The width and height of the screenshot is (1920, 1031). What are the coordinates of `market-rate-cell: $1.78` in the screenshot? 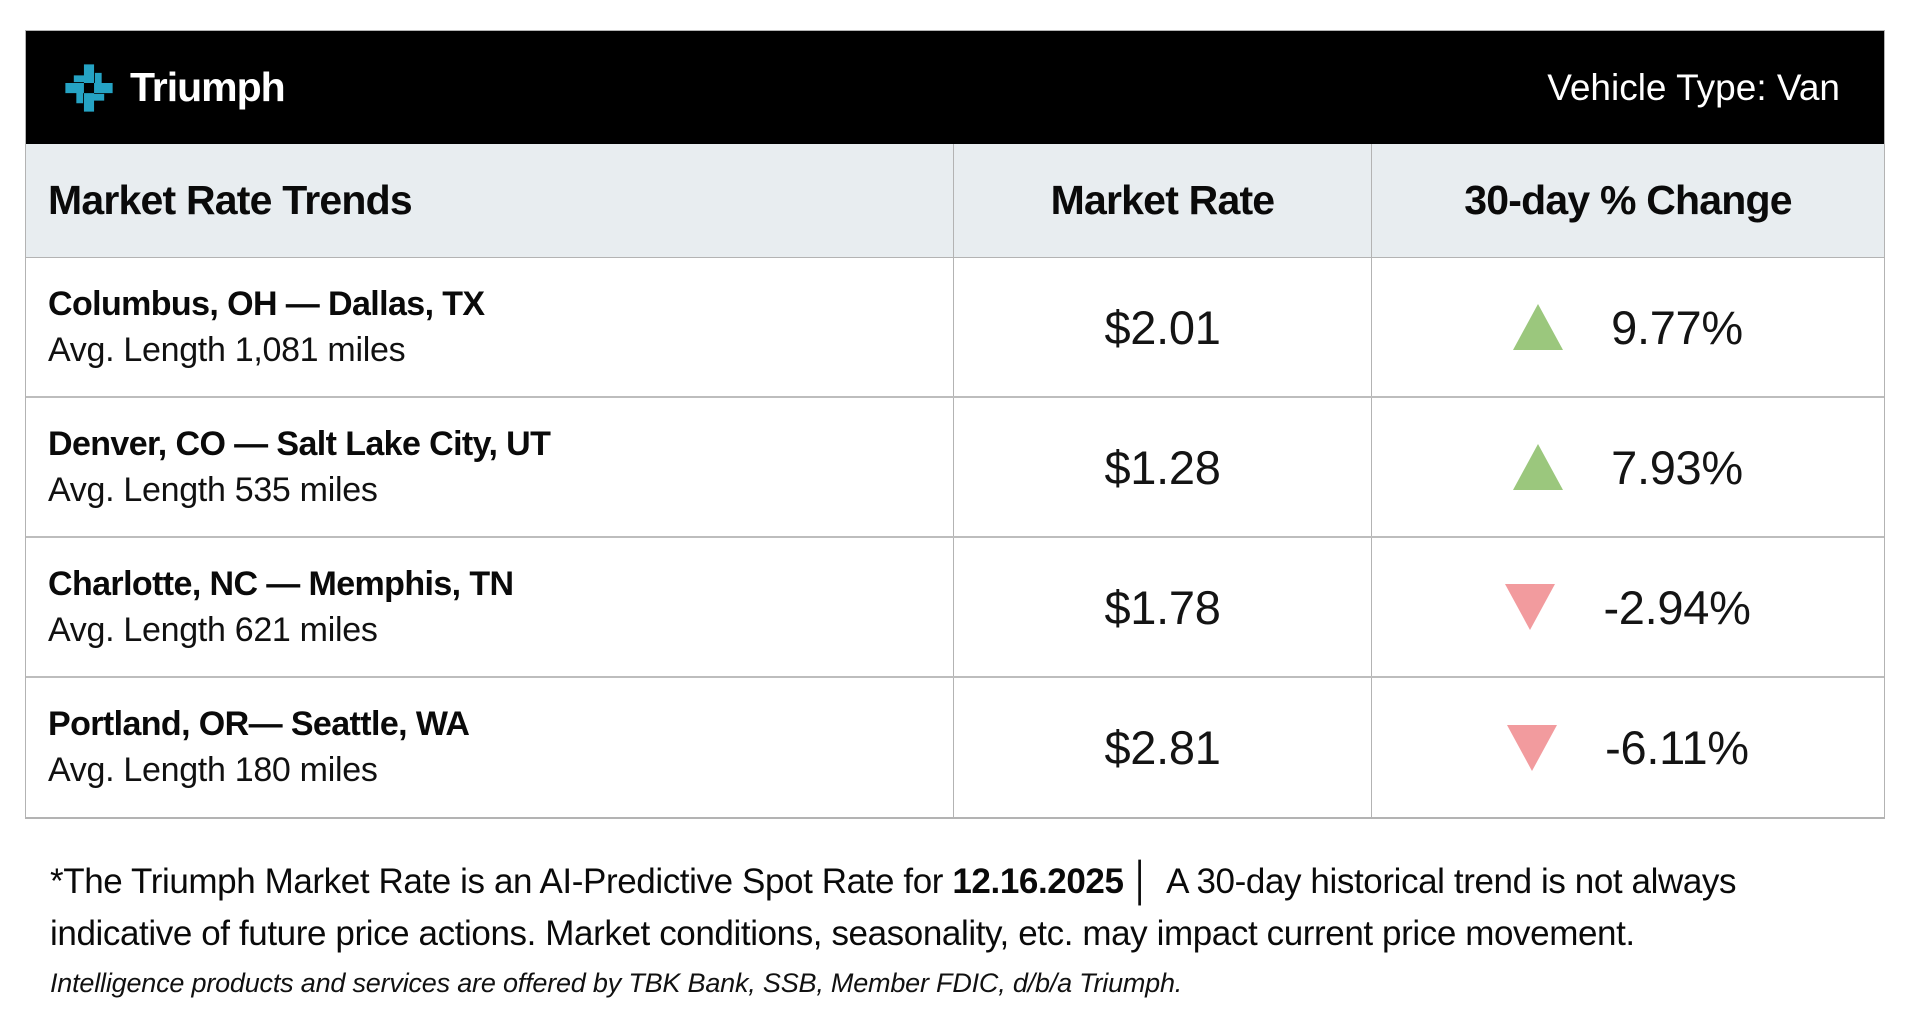 It's located at (1162, 607).